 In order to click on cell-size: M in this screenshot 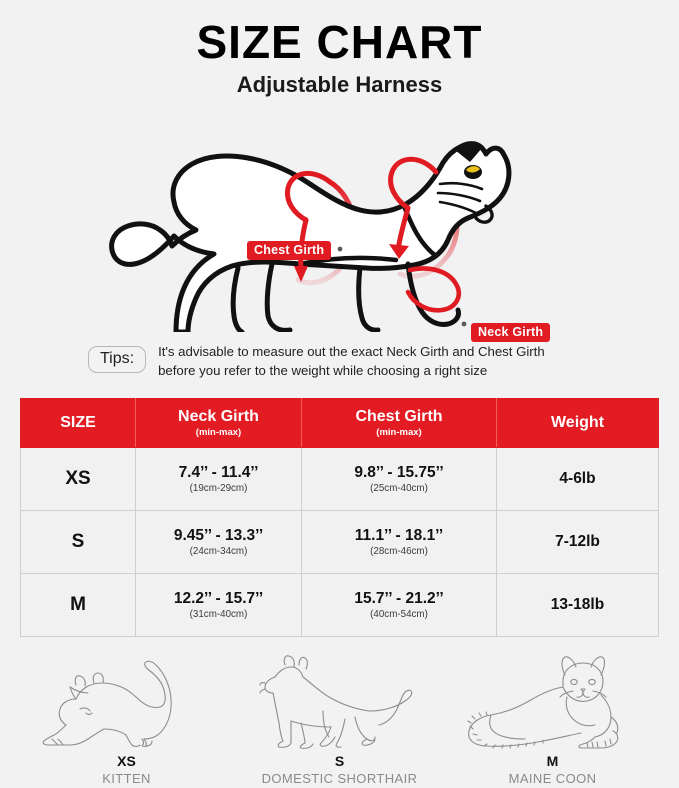, I will do `click(78, 605)`.